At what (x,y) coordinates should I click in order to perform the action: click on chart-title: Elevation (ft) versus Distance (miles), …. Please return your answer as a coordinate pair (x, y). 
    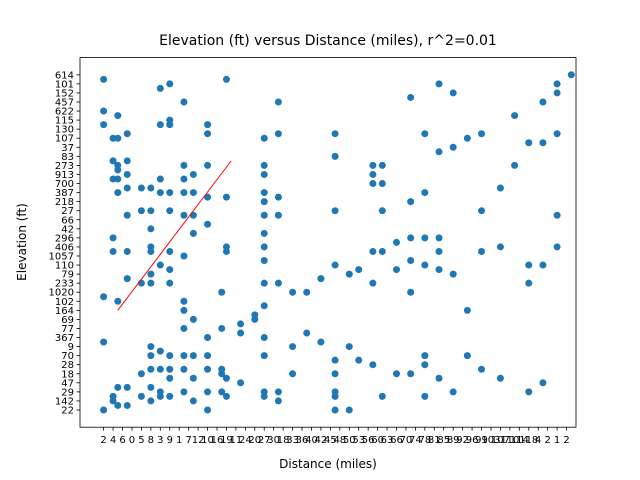
    Looking at the image, I should click on (328, 41).